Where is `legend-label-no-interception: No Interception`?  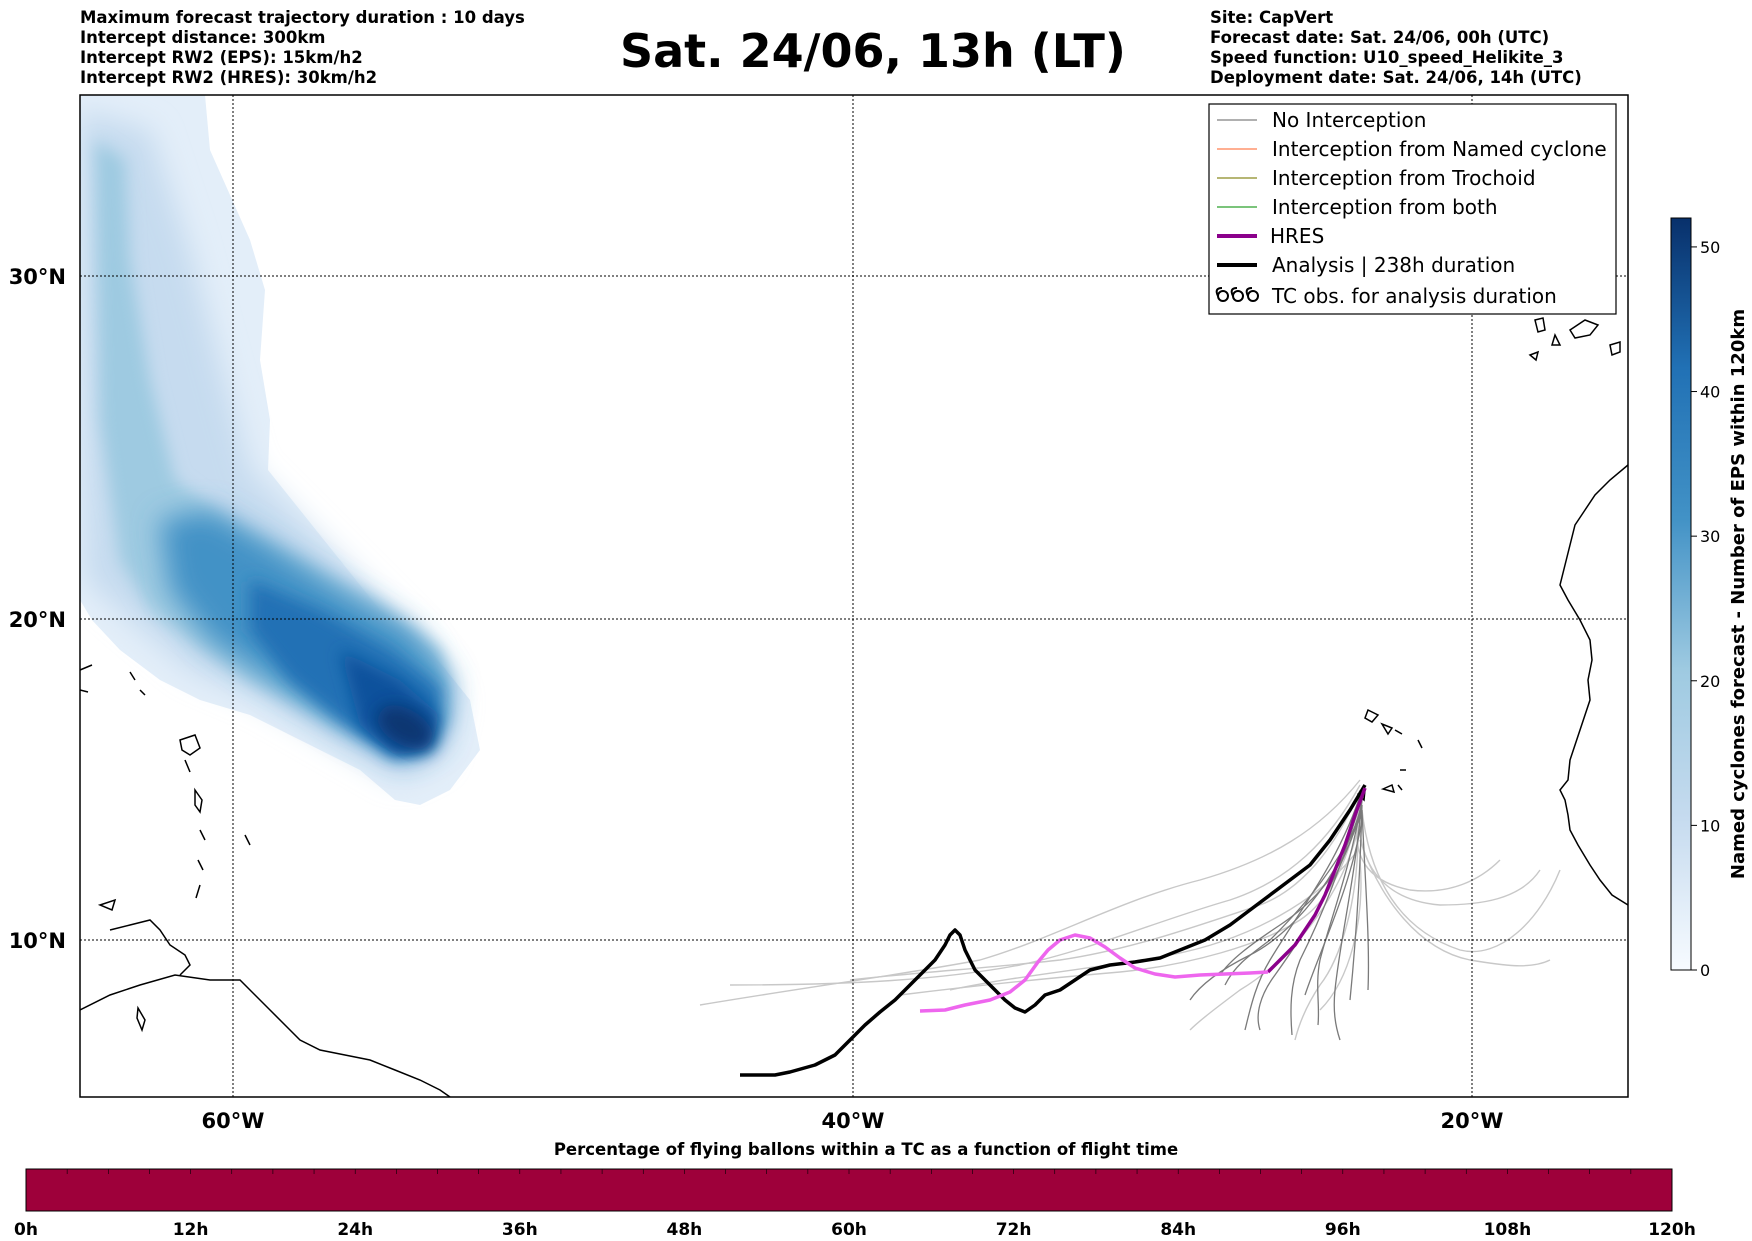
legend-label-no-interception: No Interception is located at coordinates (1349, 120).